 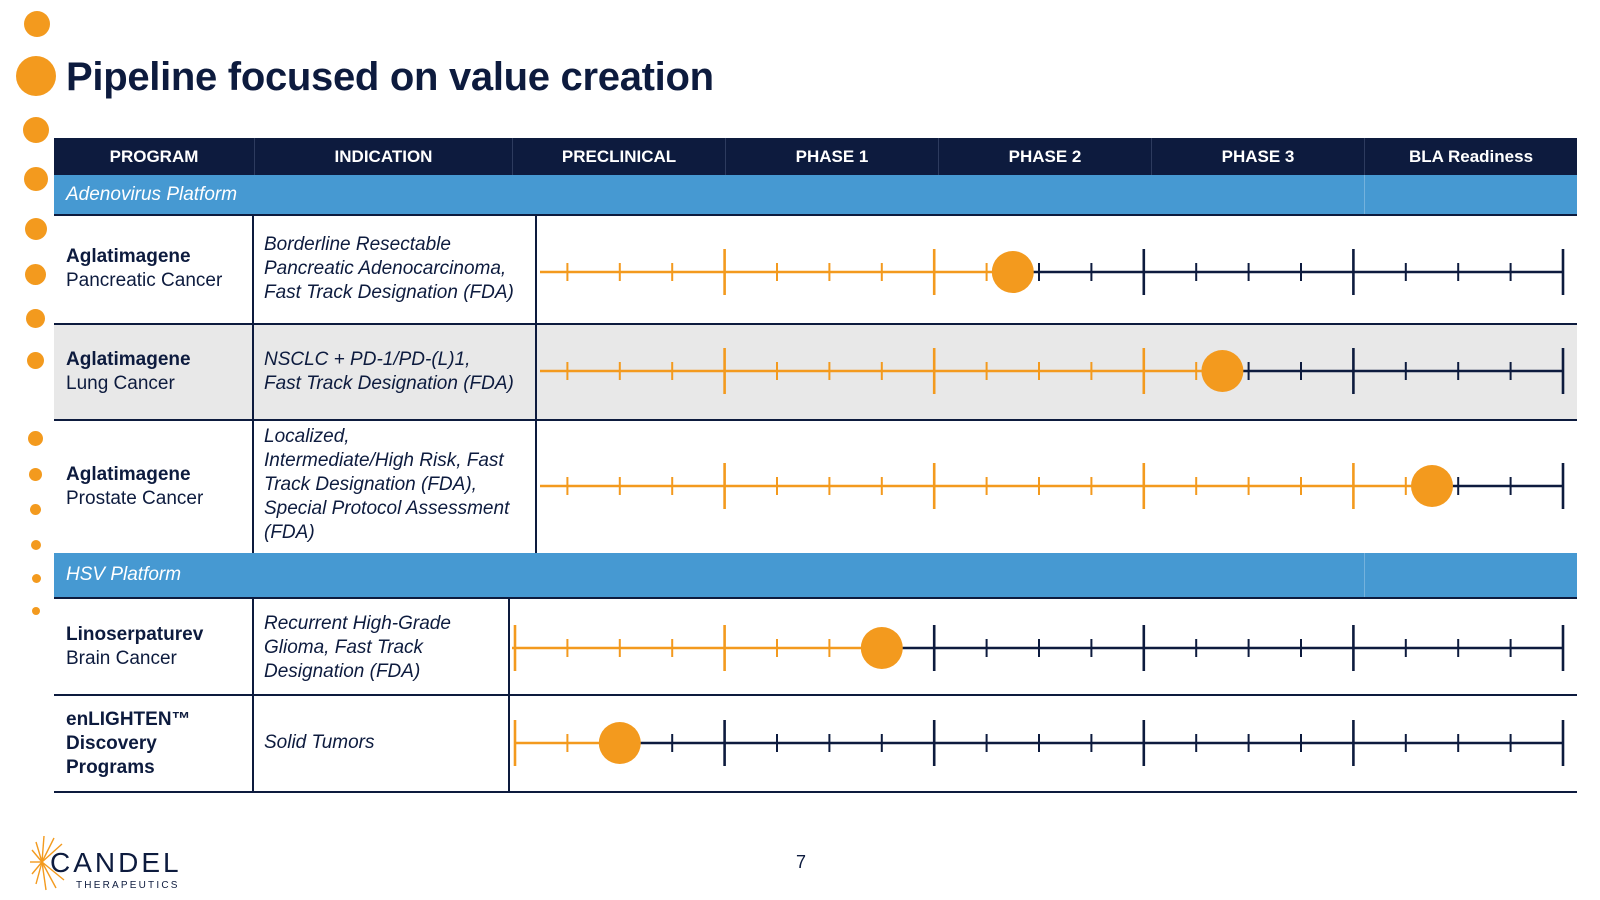 I want to click on indication-line: NSCLC + PD-1/PD-(L)1,, so click(x=367, y=359).